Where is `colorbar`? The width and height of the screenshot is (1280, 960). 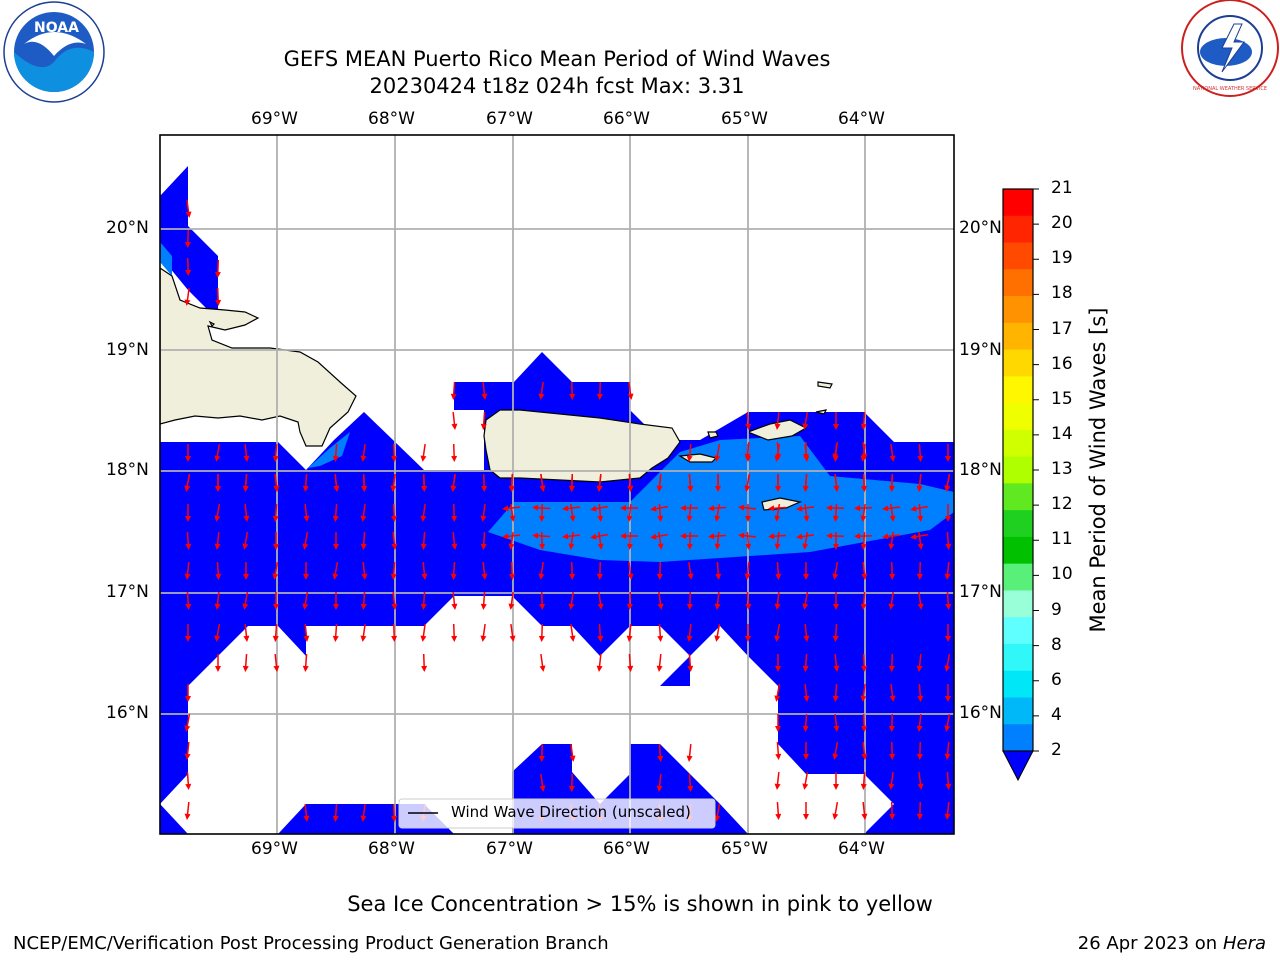
colorbar is located at coordinates (1020, 485).